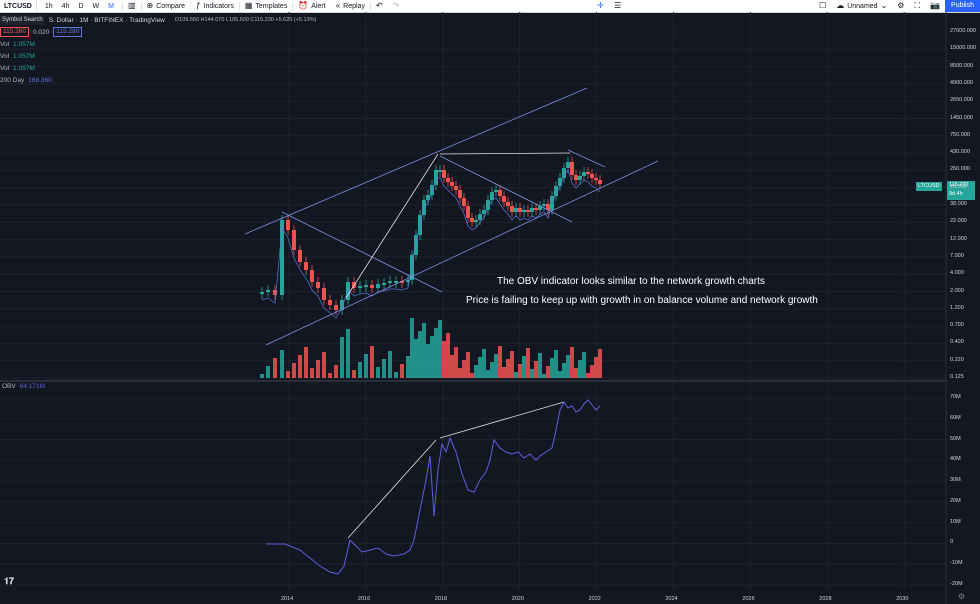  What do you see at coordinates (917, 6) in the screenshot?
I see `fullscreen-button: ⛶` at bounding box center [917, 6].